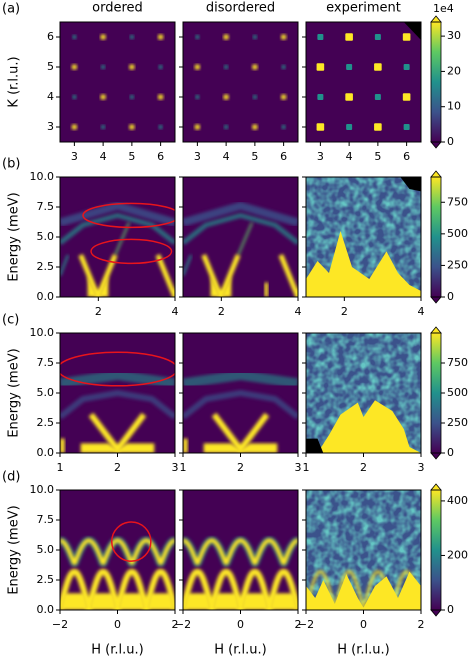  Describe the element at coordinates (457, 201) in the screenshot. I see `colorbar-tick-label: 750` at that location.